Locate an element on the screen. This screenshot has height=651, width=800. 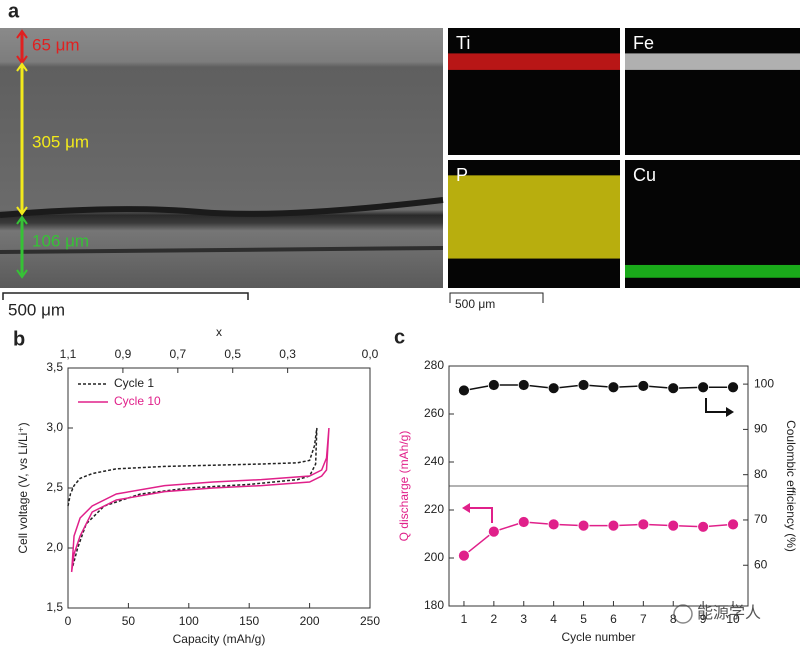
y-tick-label: 220 is located at coordinates (434, 509).